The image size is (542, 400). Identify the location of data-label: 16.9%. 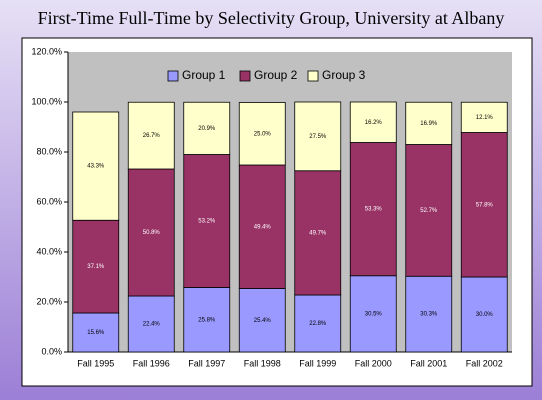
(429, 124).